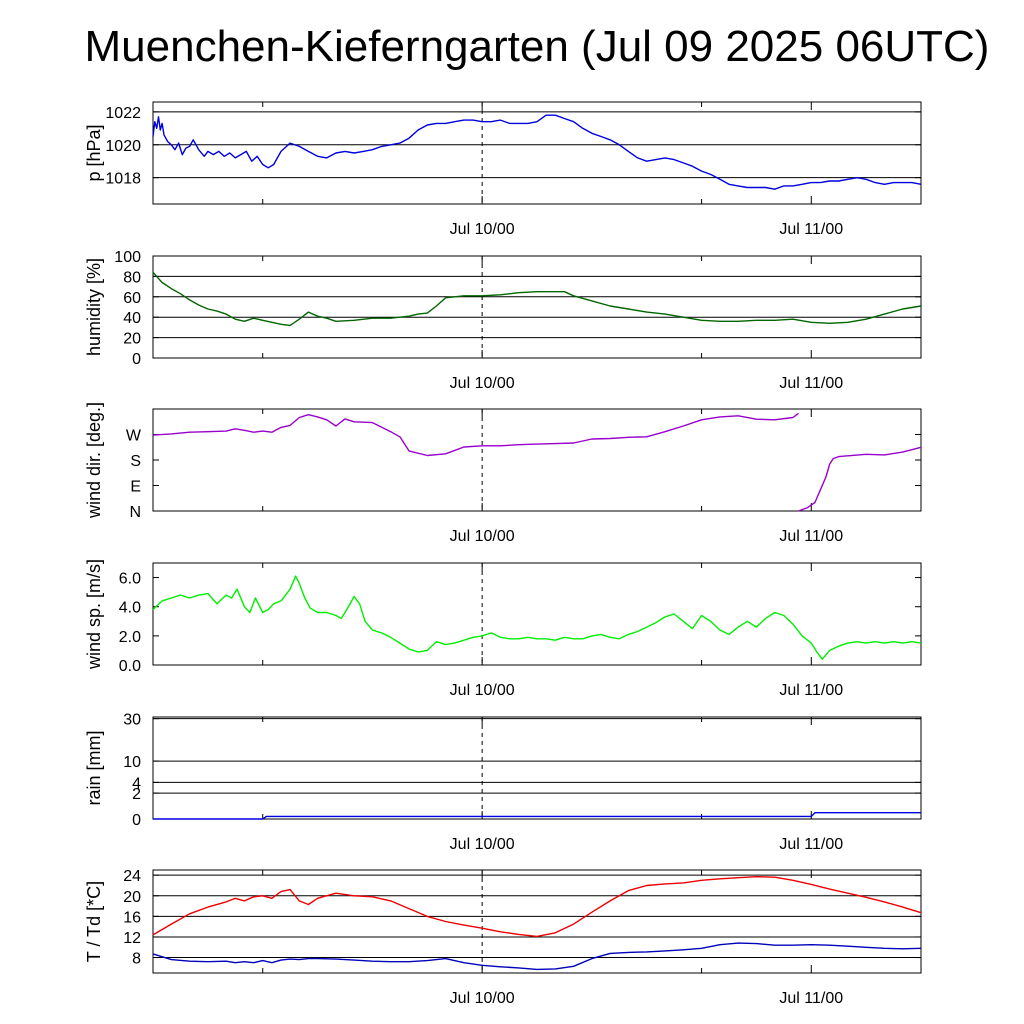  Describe the element at coordinates (130, 608) in the screenshot. I see `y-tick-label: 4.0` at that location.